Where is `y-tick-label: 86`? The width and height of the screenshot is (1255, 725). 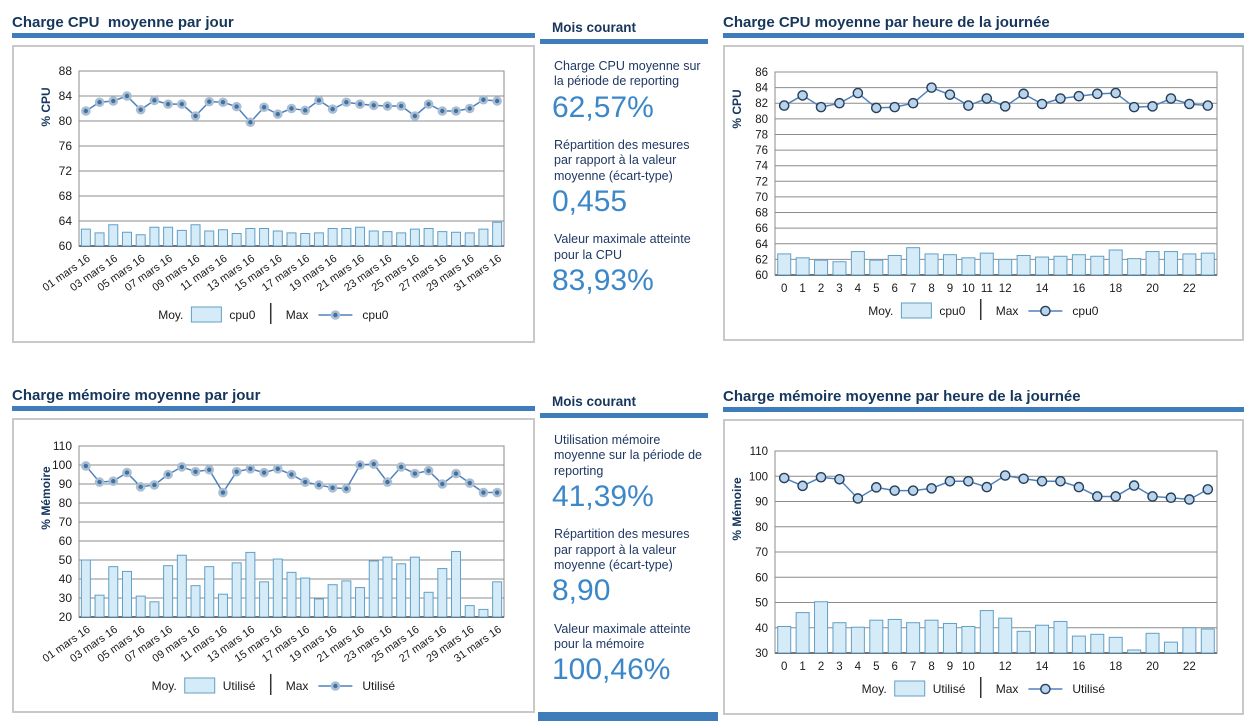 y-tick-label: 86 is located at coordinates (761, 73).